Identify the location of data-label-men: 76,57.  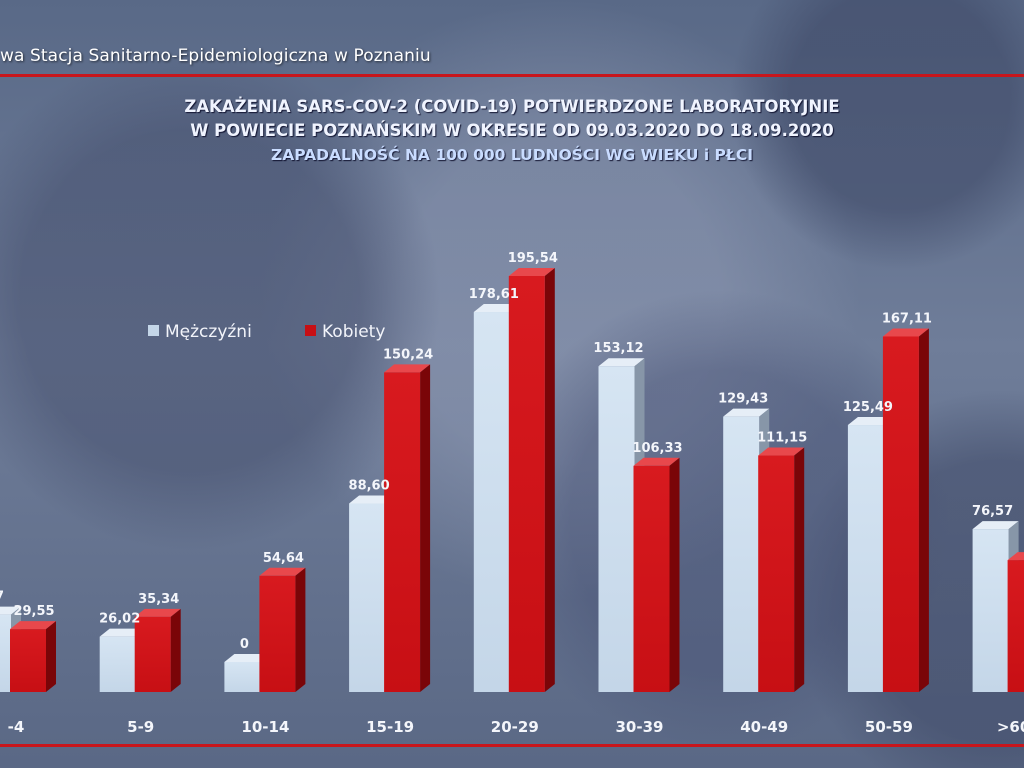
(992, 511).